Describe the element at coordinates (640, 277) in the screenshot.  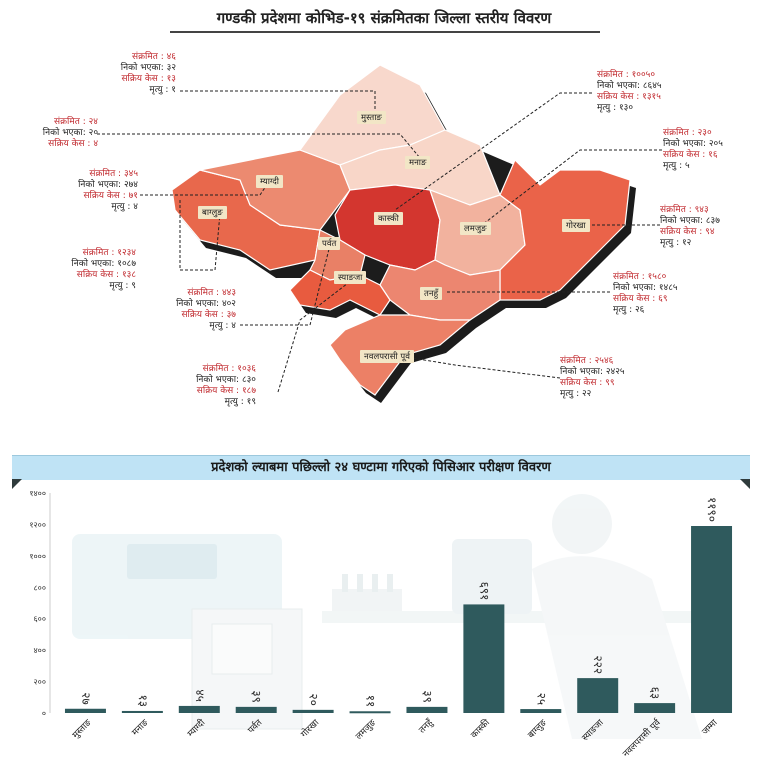
I see `stat-tanahun-infected: संक्रमित : १५८०` at that location.